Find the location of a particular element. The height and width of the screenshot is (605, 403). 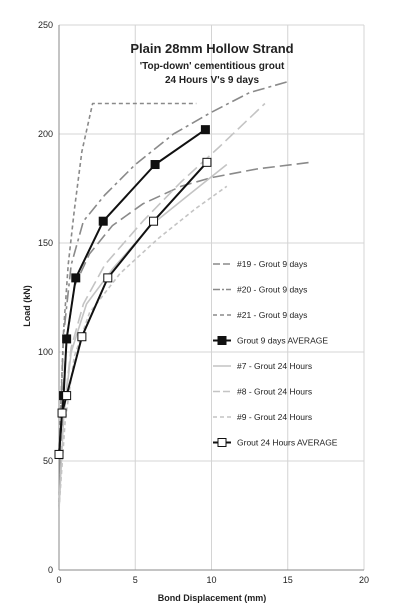

x-tick-label-15: 15 is located at coordinates (288, 580).